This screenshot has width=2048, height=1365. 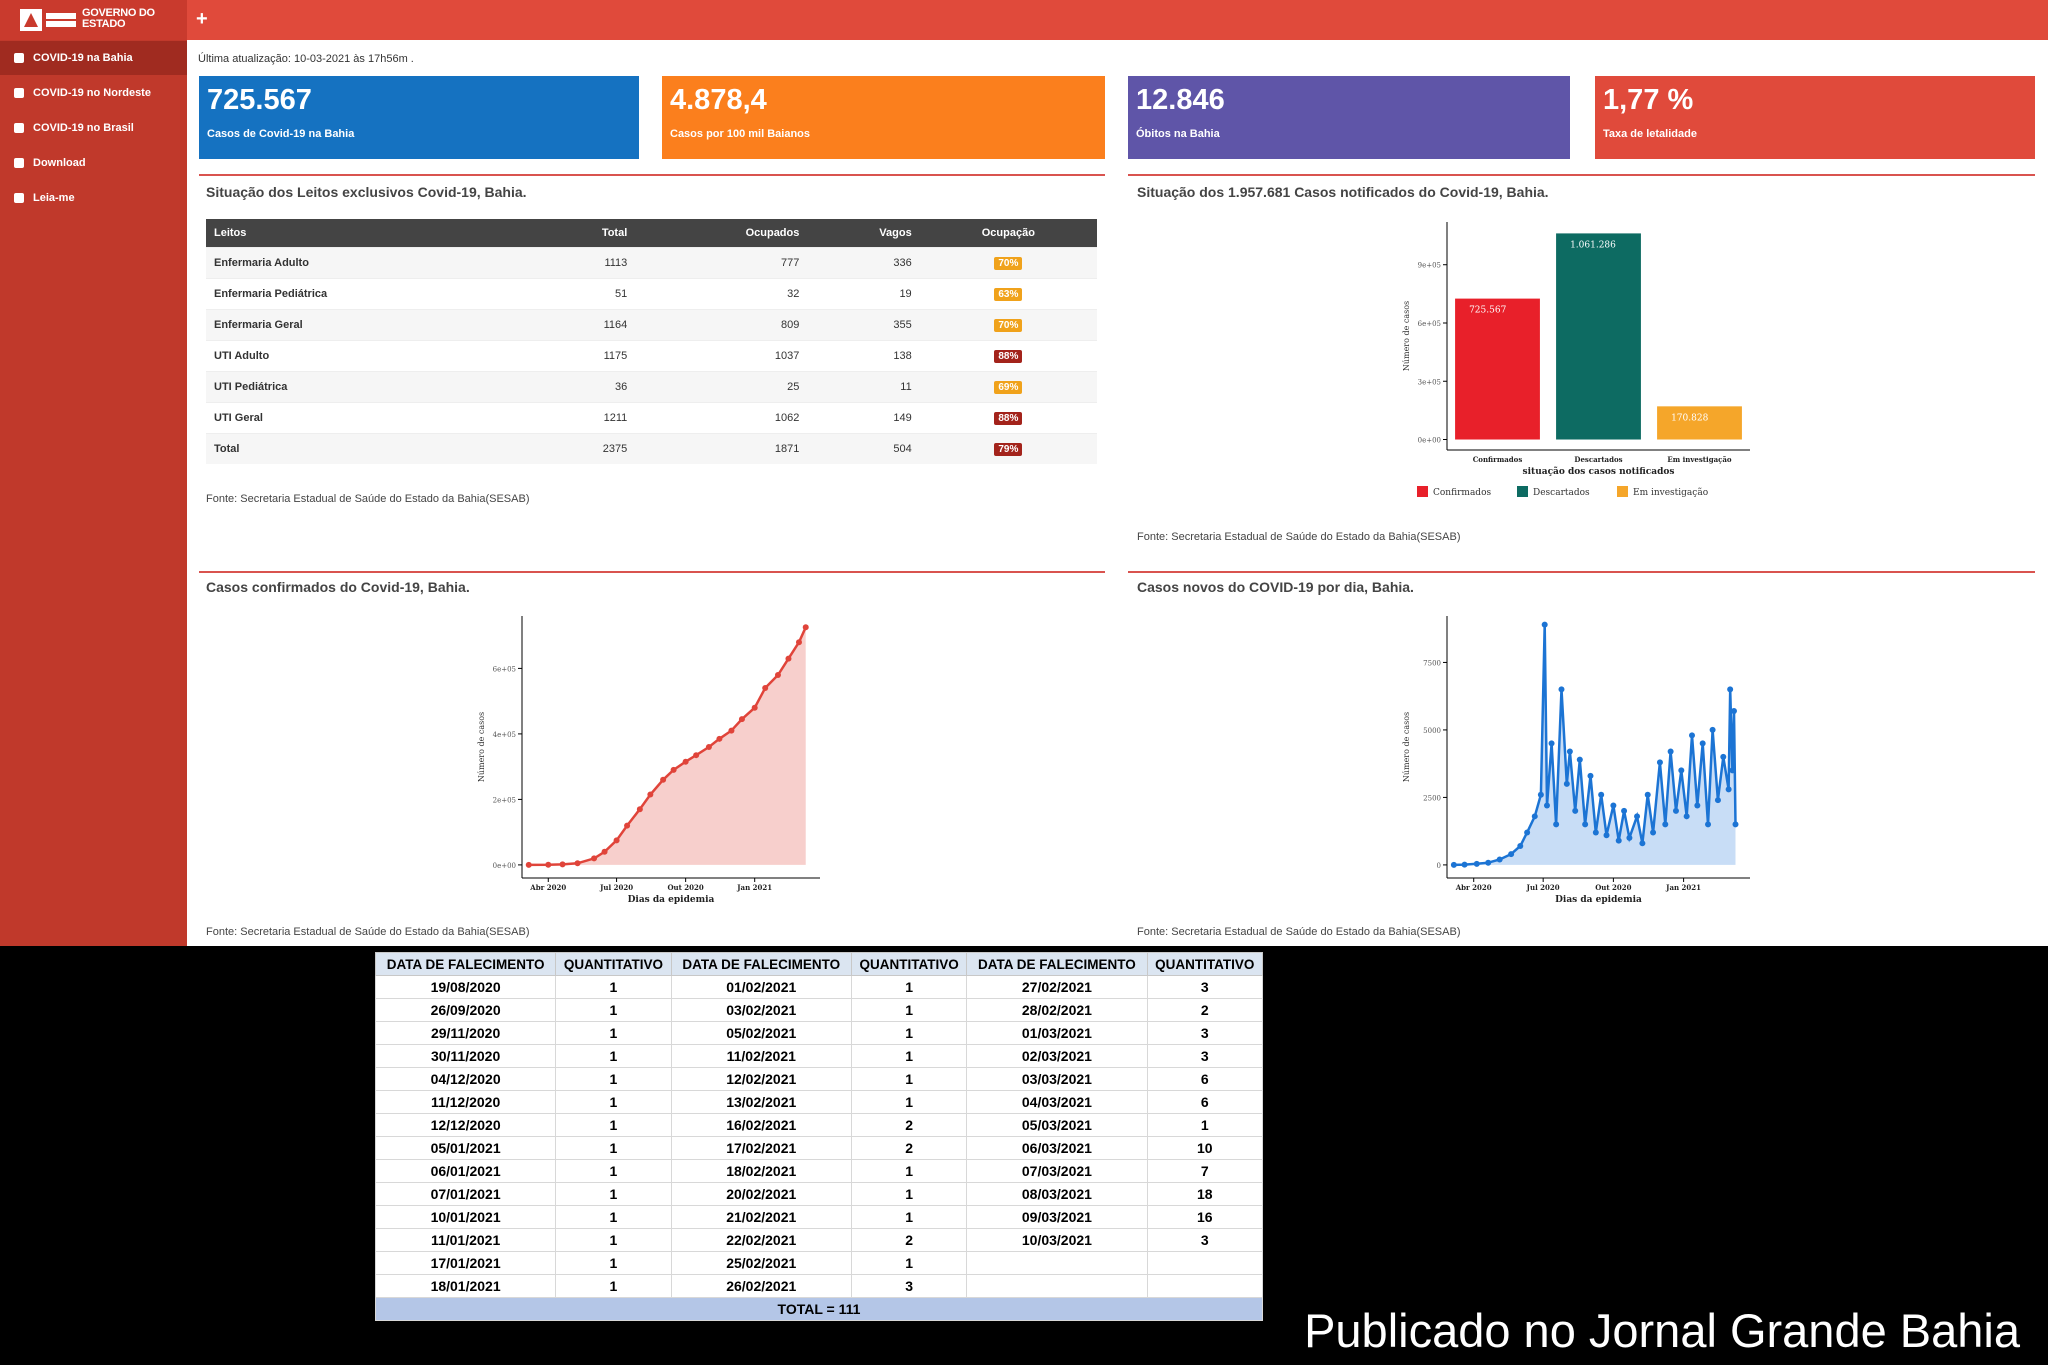 What do you see at coordinates (202, 19) in the screenshot?
I see `new-tab-button: +` at bounding box center [202, 19].